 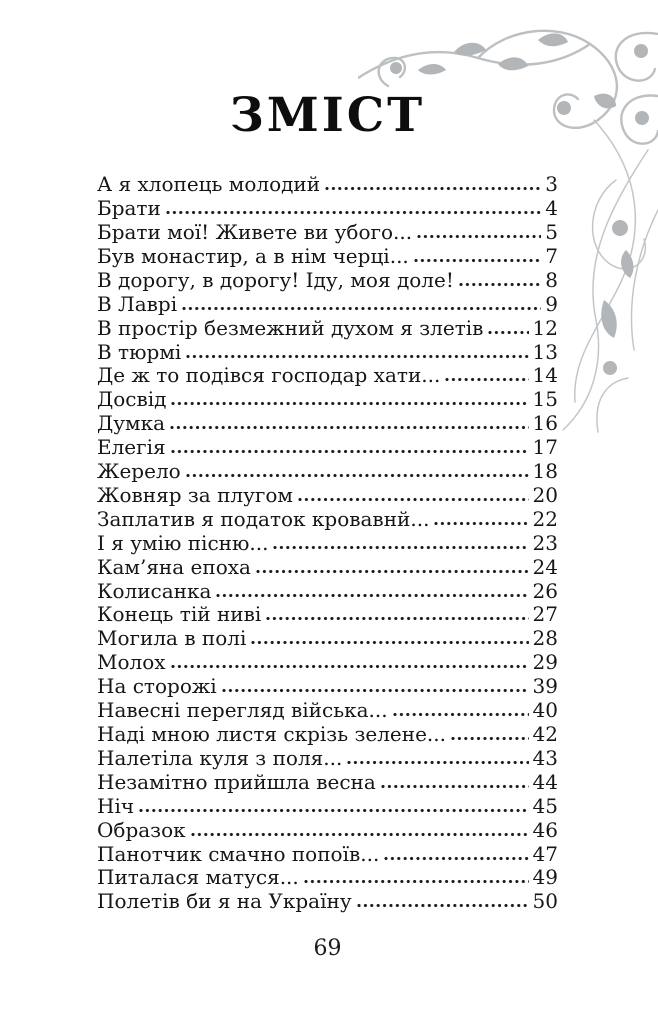 What do you see at coordinates (545, 901) in the screenshot?
I see `toc-entry-page: 50` at bounding box center [545, 901].